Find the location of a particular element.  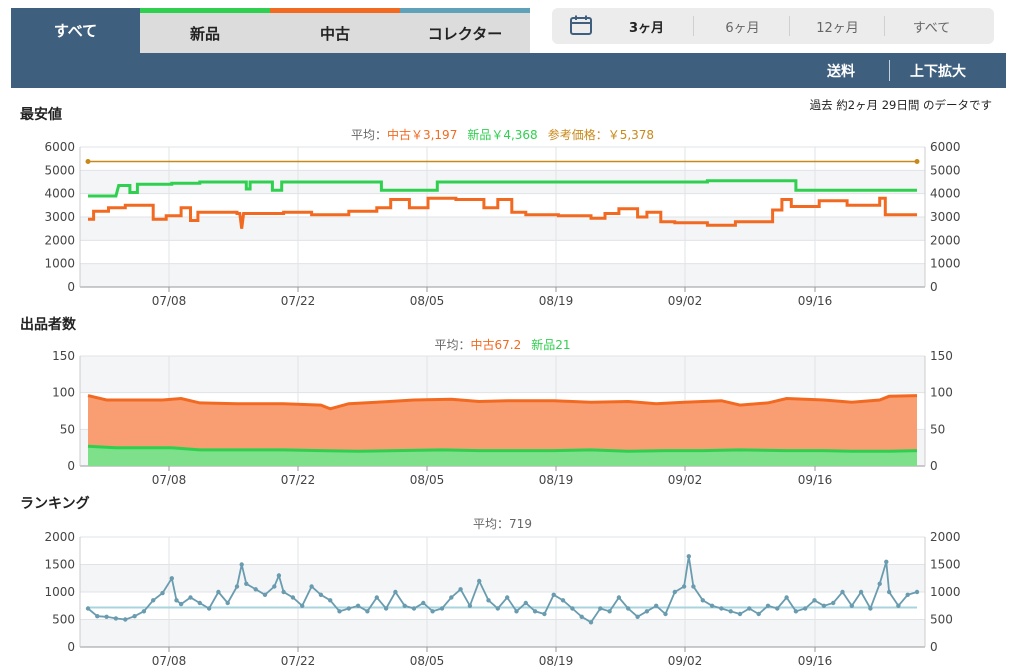

range-divider is located at coordinates (884, 26).